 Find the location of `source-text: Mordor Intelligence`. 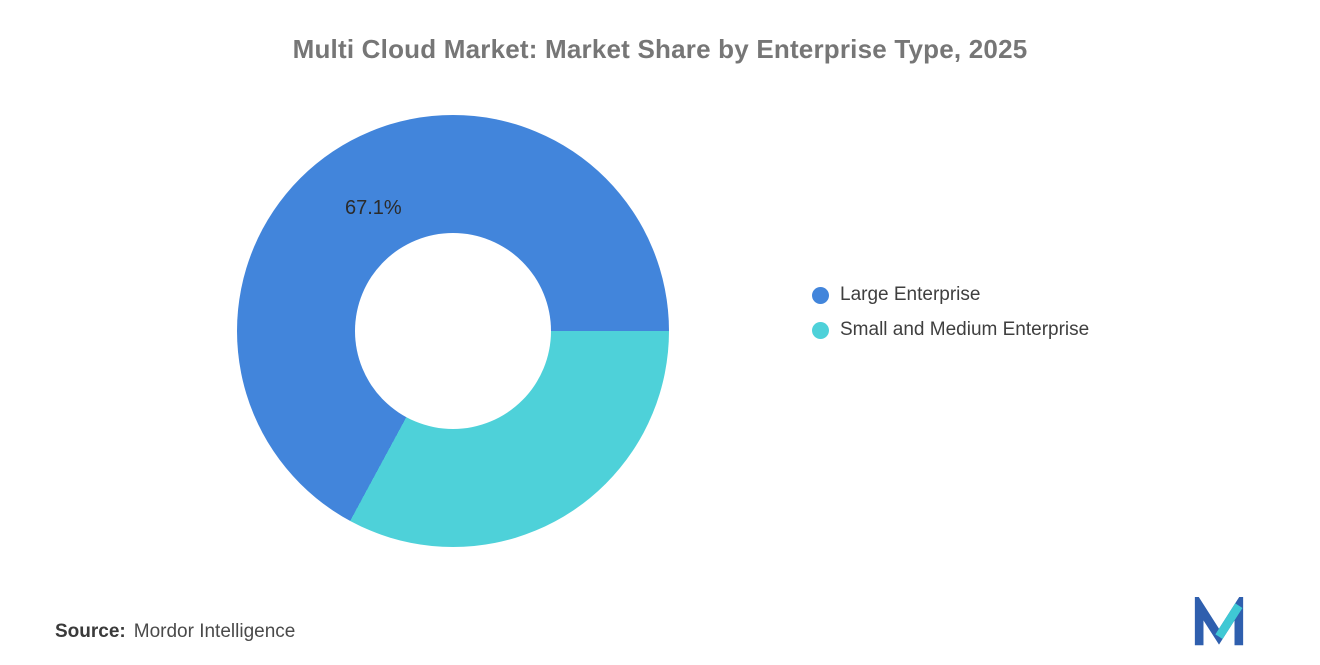

source-text: Mordor Intelligence is located at coordinates (214, 631).